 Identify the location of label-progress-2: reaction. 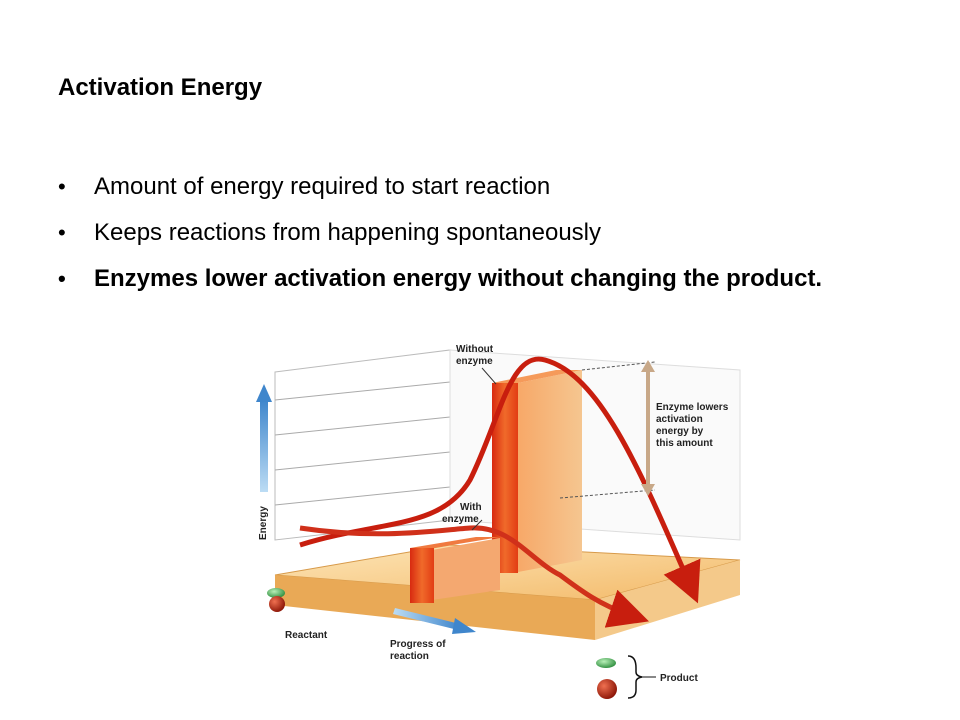
(409, 656).